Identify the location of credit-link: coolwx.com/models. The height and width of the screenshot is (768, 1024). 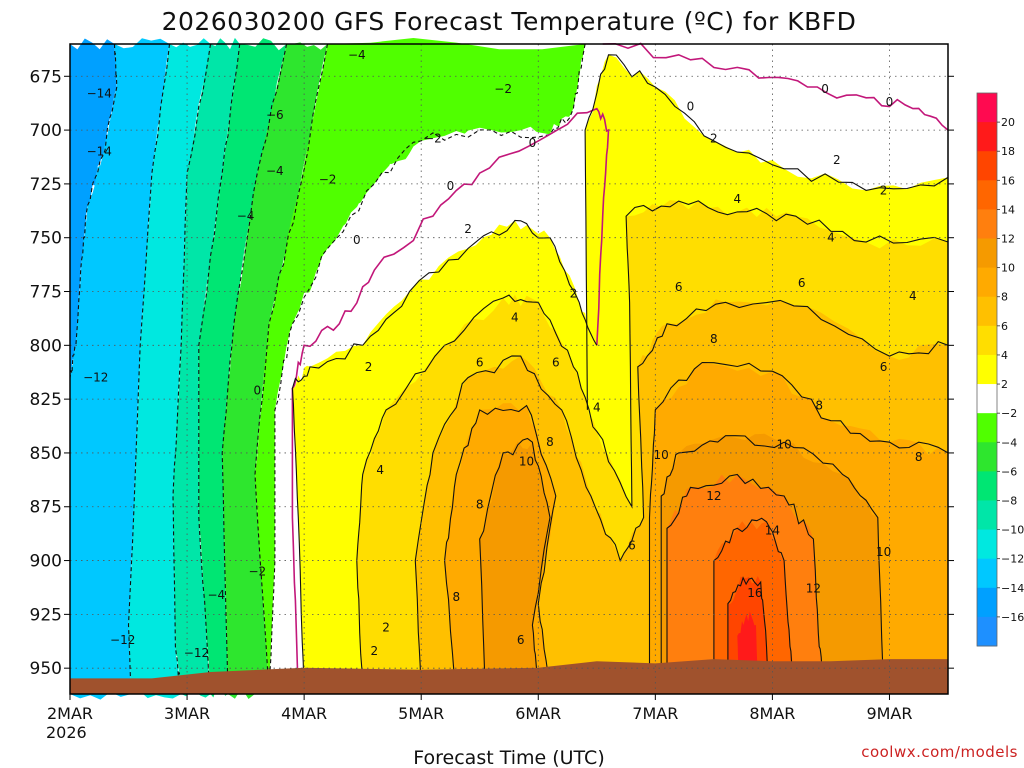
(939, 752).